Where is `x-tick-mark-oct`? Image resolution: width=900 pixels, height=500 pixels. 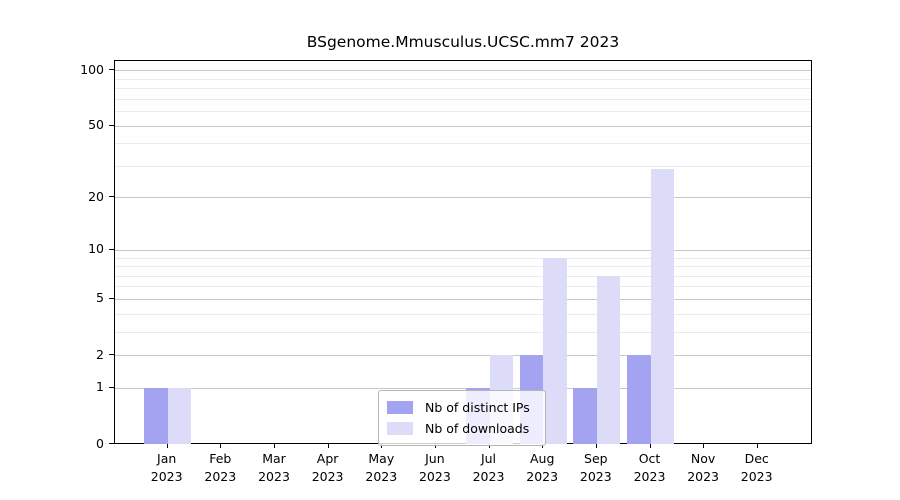 x-tick-mark-oct is located at coordinates (650, 446).